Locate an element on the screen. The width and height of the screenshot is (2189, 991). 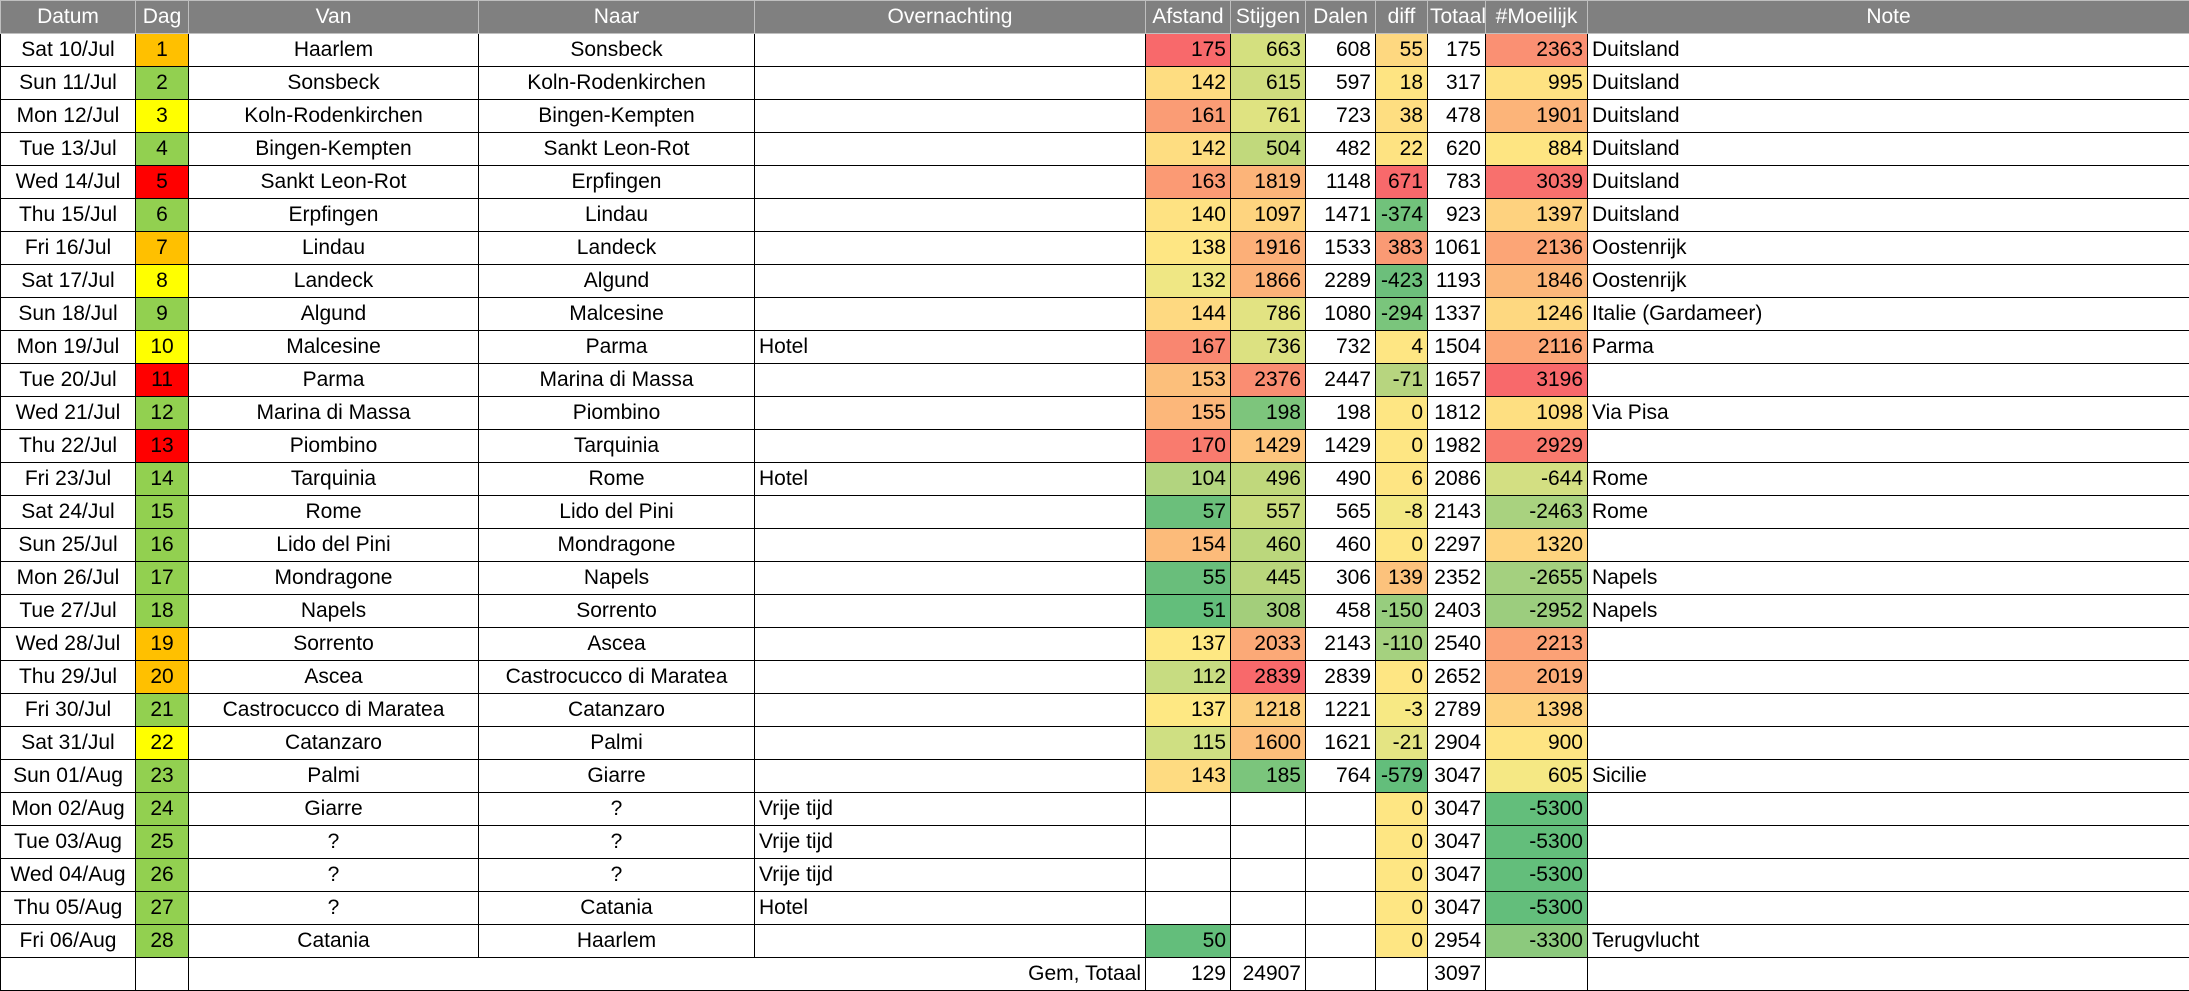
column-header-moeilijk: #Moeilijk is located at coordinates (1536, 17).